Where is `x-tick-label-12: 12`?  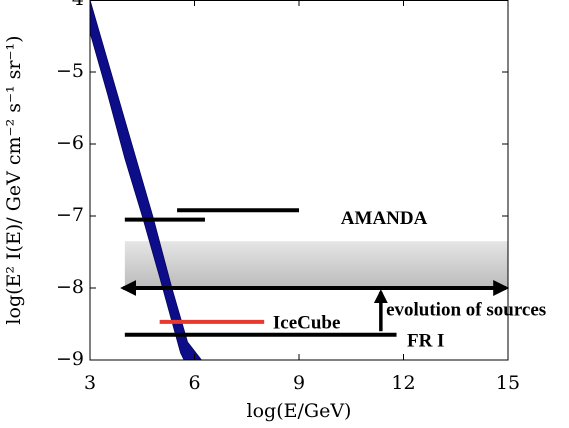 x-tick-label-12: 12 is located at coordinates (403, 383).